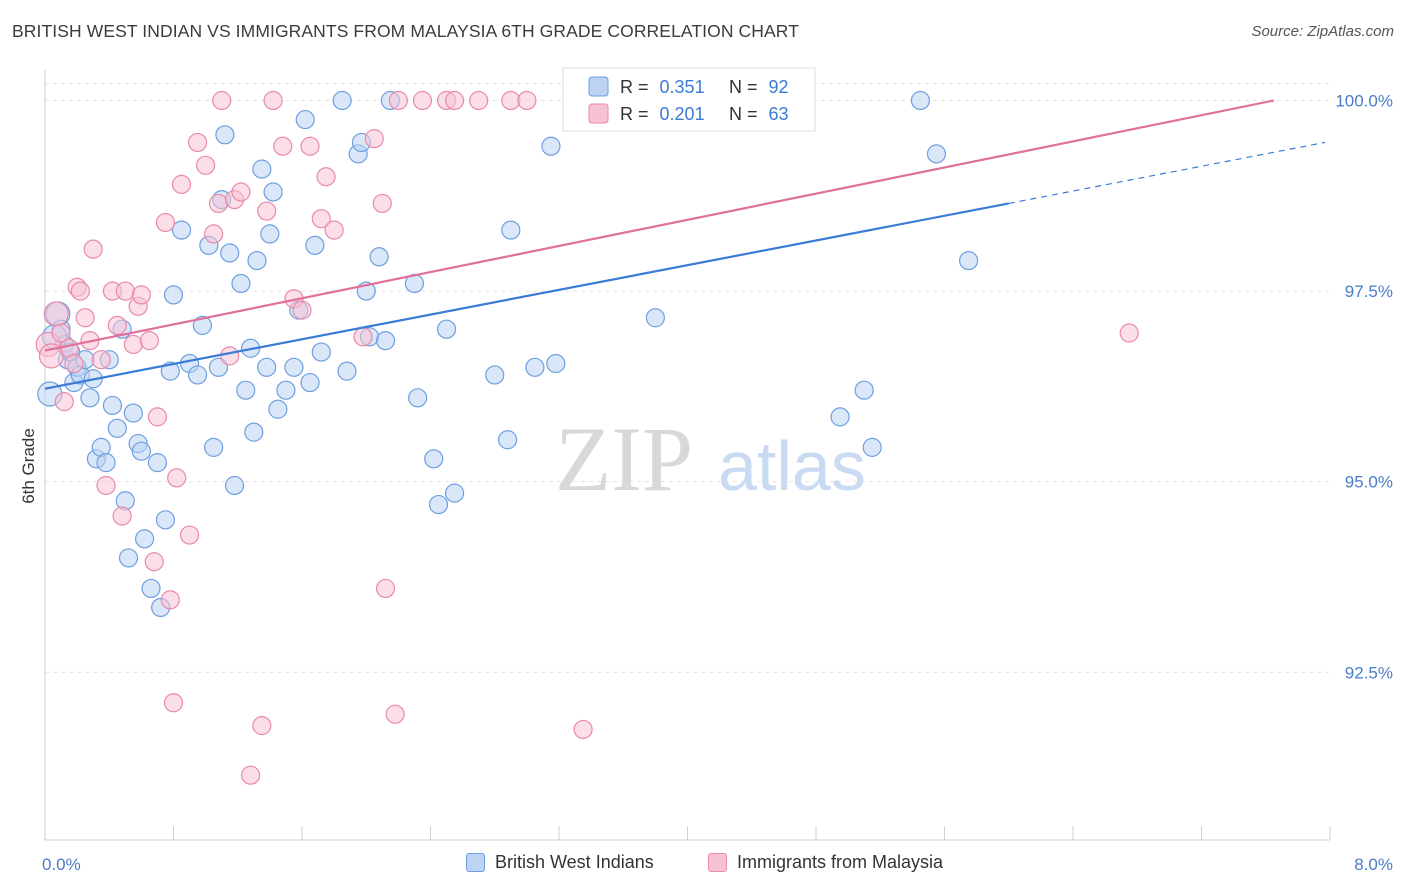 The height and width of the screenshot is (892, 1406). I want to click on stats-r-value-pink: 0.201, so click(682, 114).